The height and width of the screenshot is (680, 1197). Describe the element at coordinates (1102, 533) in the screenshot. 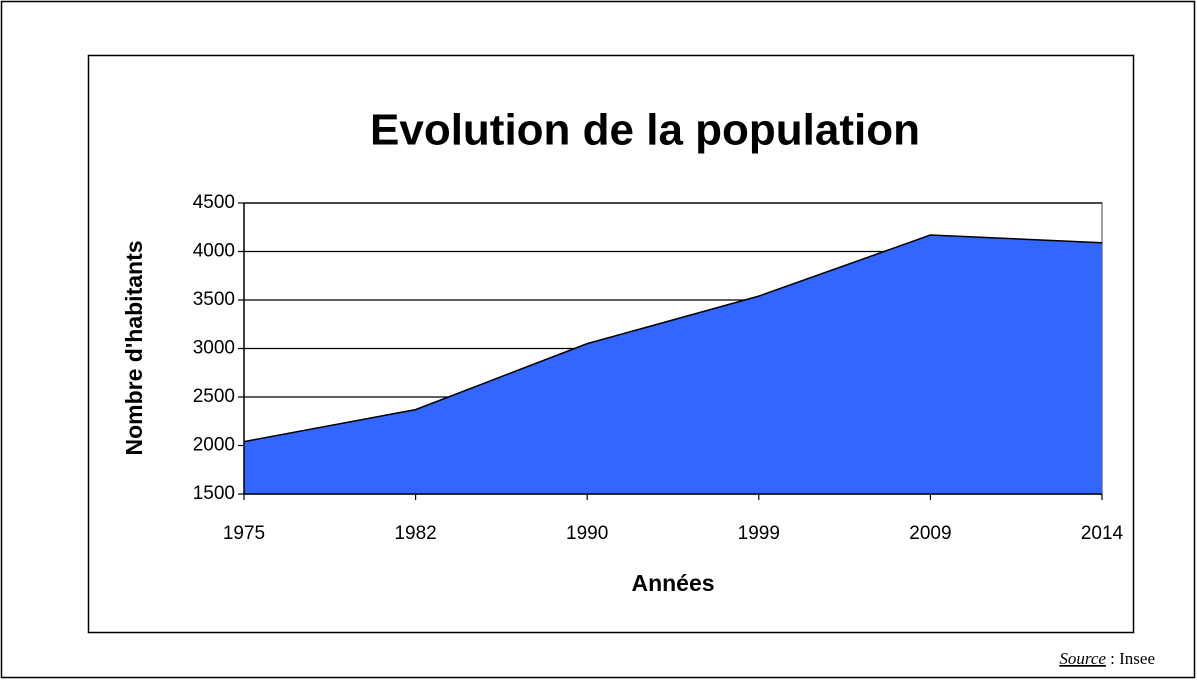

I see `x-tick-label: 2014` at that location.